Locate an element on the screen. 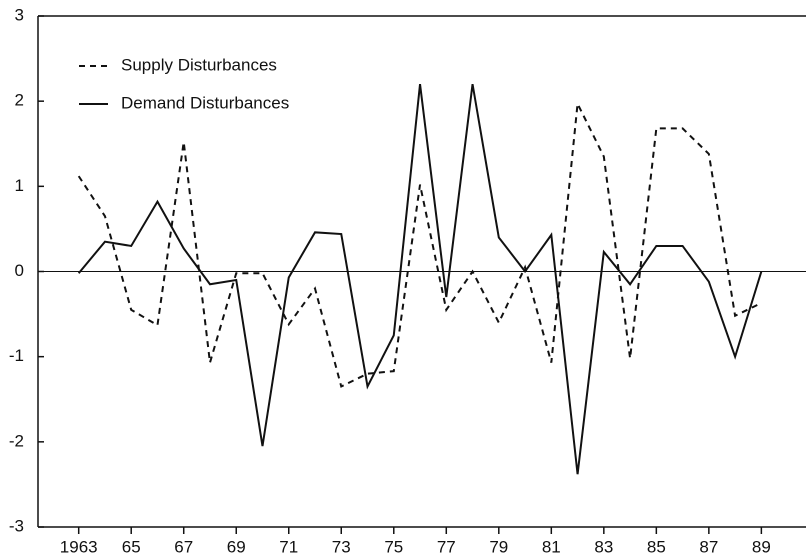 The image size is (806, 559). x-tick-label: 1963 is located at coordinates (79, 546).